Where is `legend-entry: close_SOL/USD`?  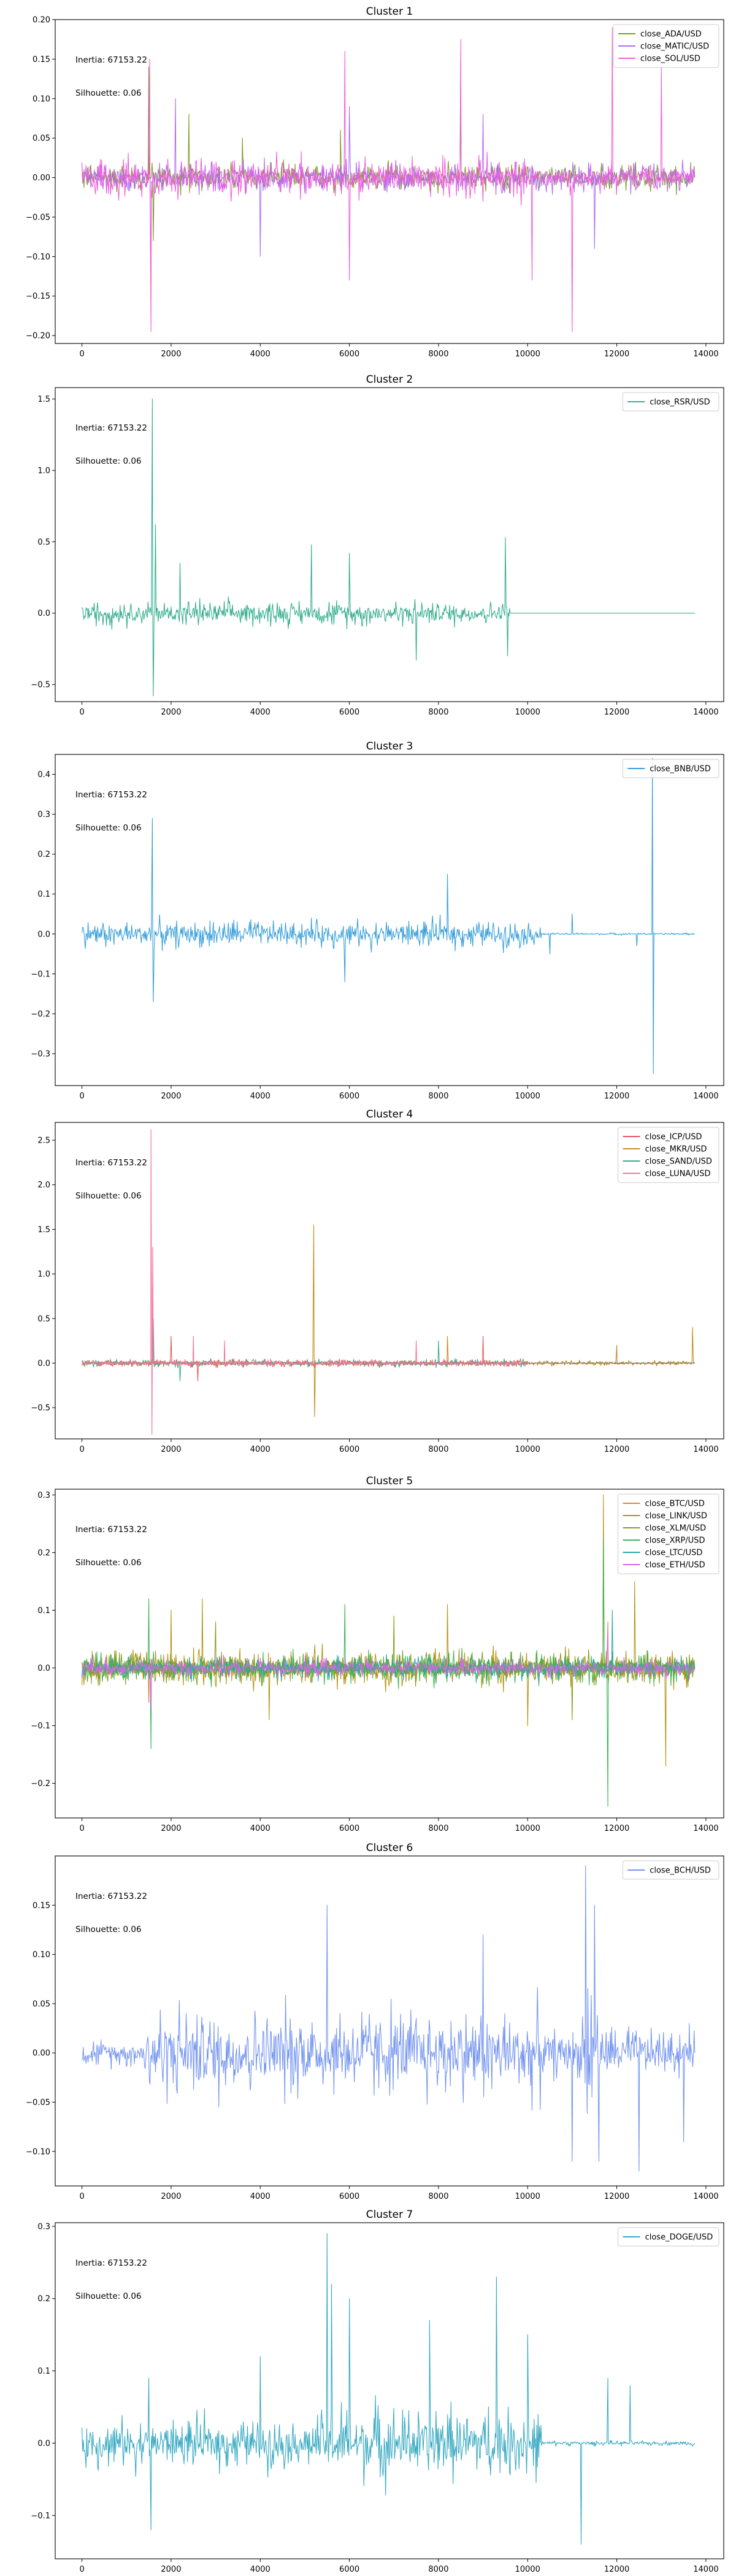
legend-entry: close_SOL/USD is located at coordinates (670, 59).